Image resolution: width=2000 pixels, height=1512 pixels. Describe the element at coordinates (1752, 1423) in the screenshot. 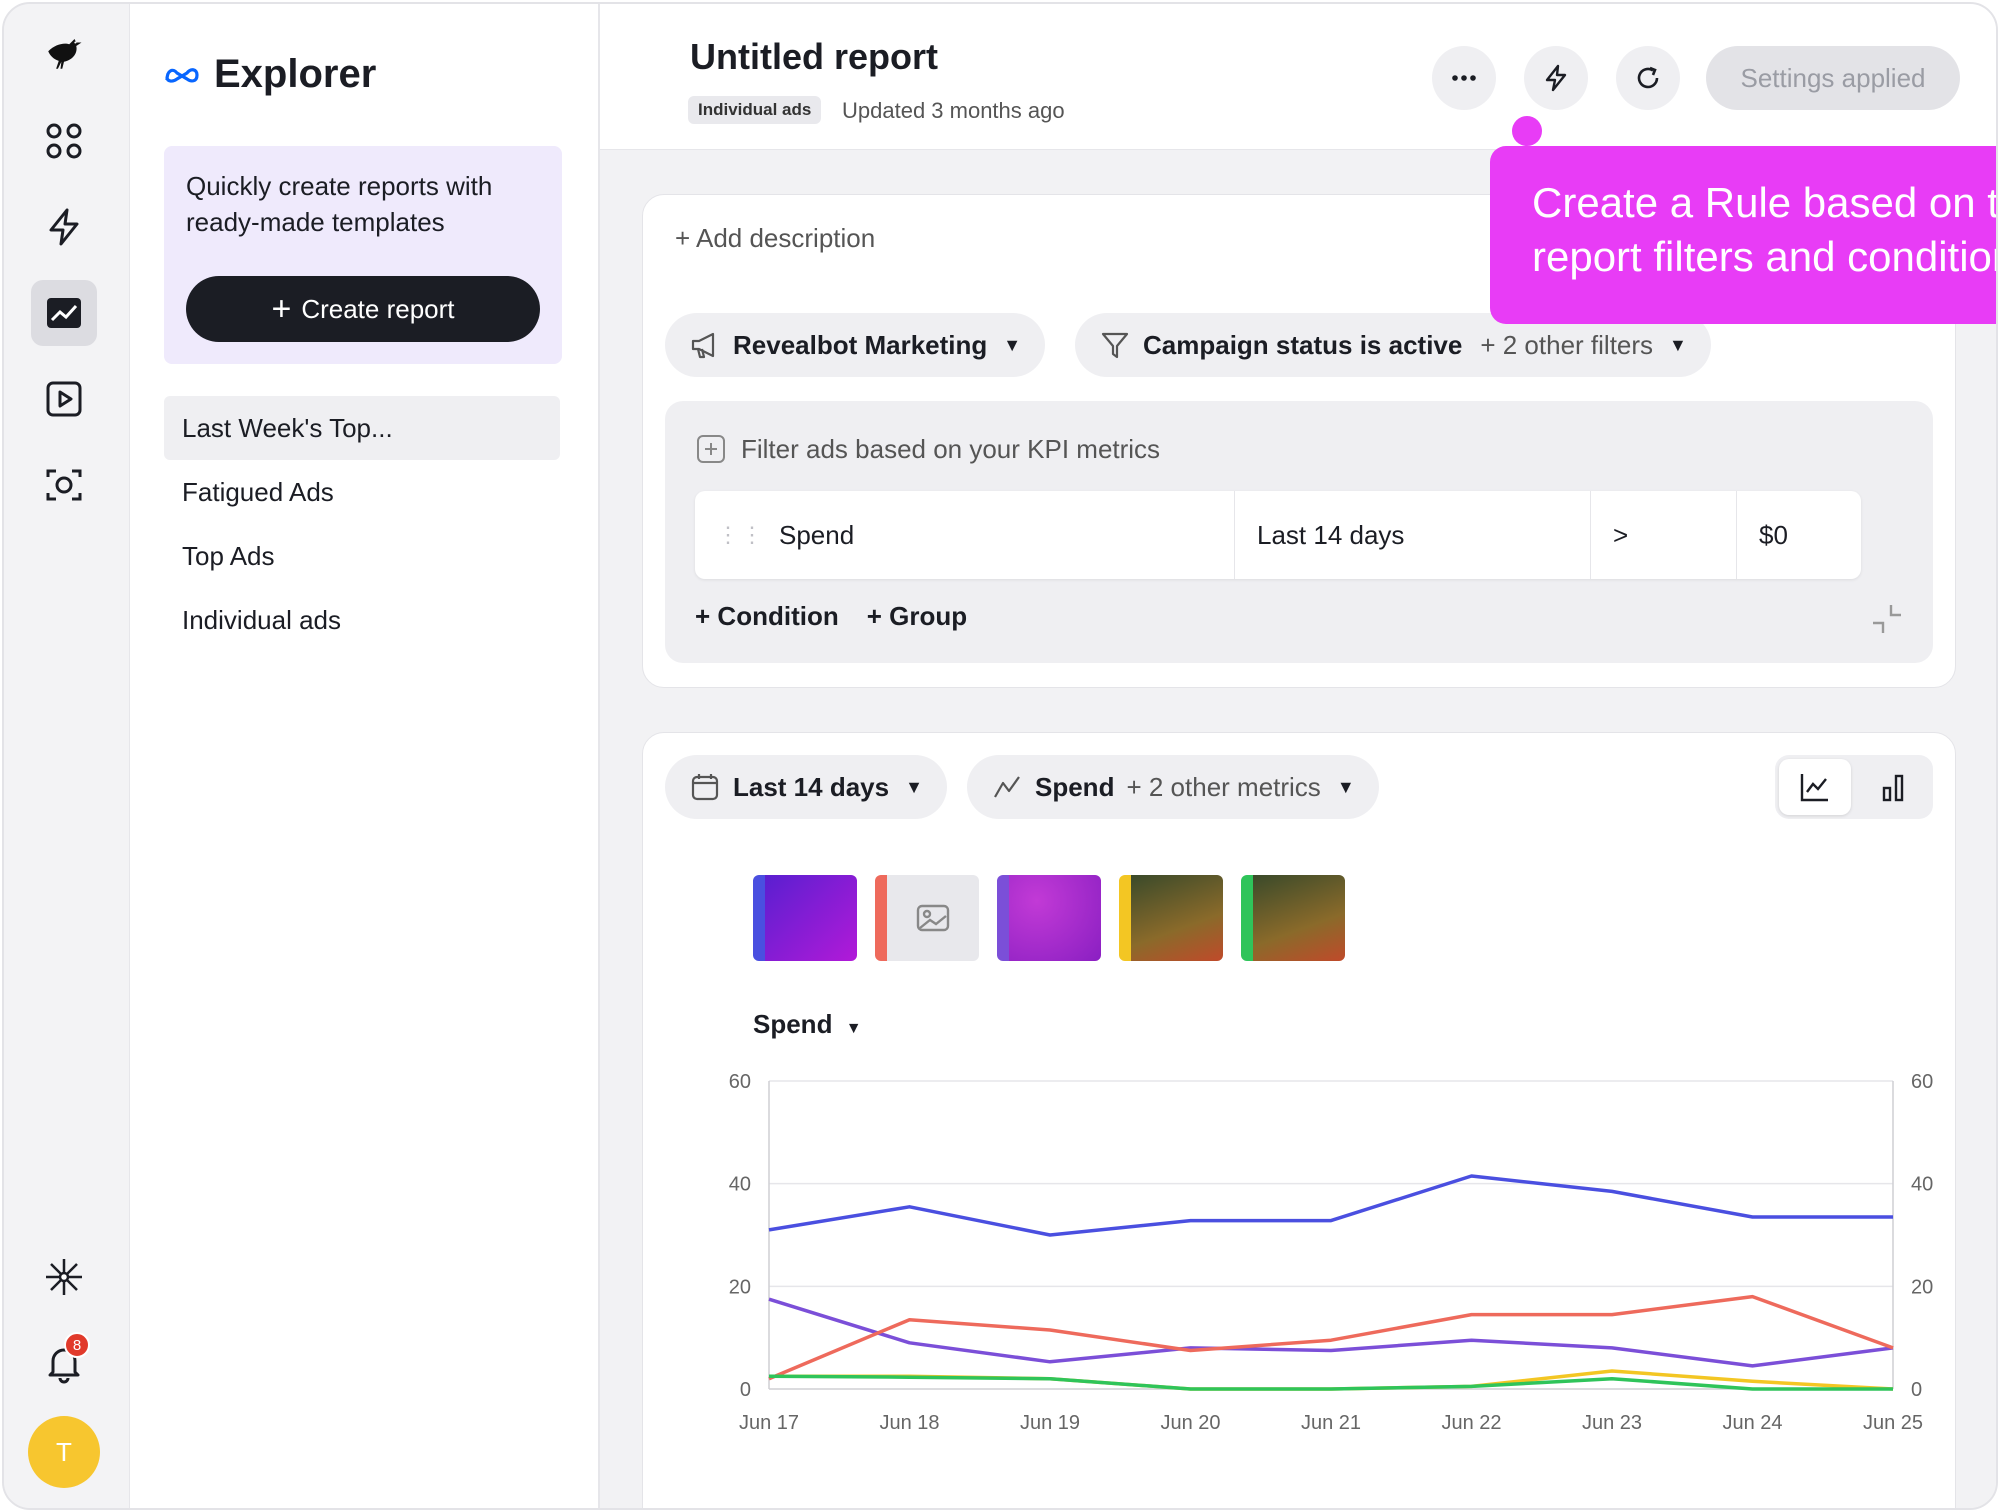

I see `x-tick-label: Jun 24` at that location.